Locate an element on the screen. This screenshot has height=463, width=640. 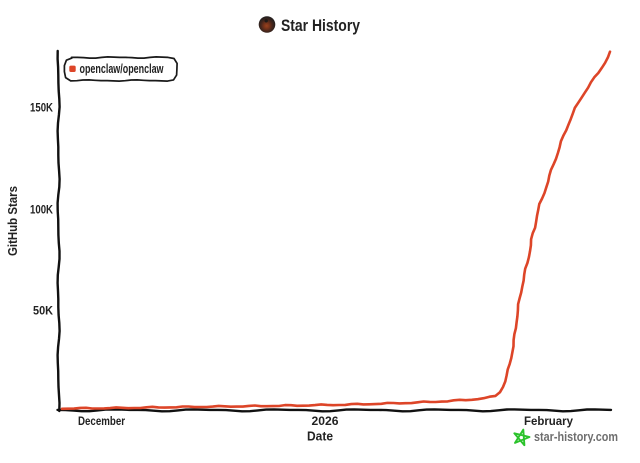
svg-text: February is located at coordinates (548, 421).